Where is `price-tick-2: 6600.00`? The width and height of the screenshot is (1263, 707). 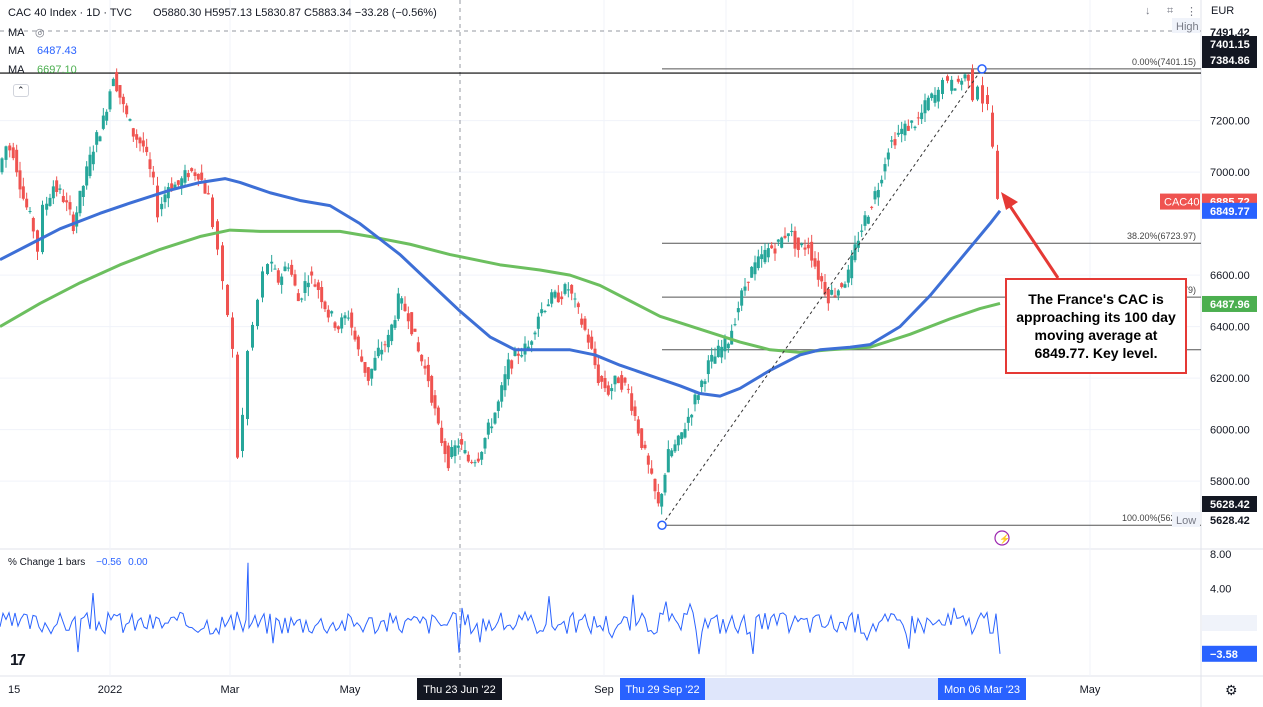
price-tick-2: 6600.00 is located at coordinates (1230, 276).